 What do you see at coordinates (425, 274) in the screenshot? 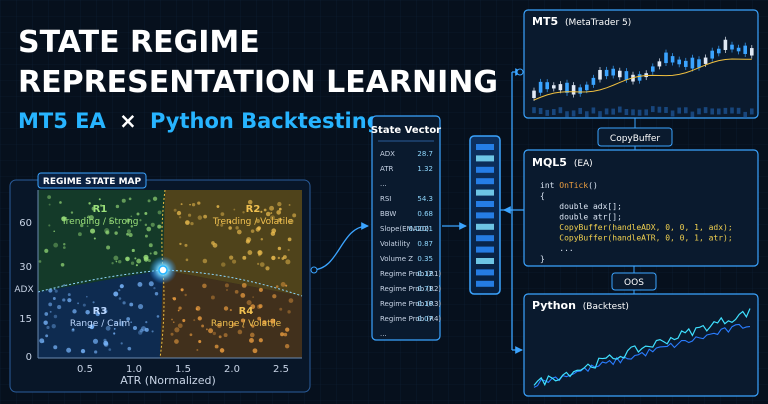
I see `row-value: 0.12` at bounding box center [425, 274].